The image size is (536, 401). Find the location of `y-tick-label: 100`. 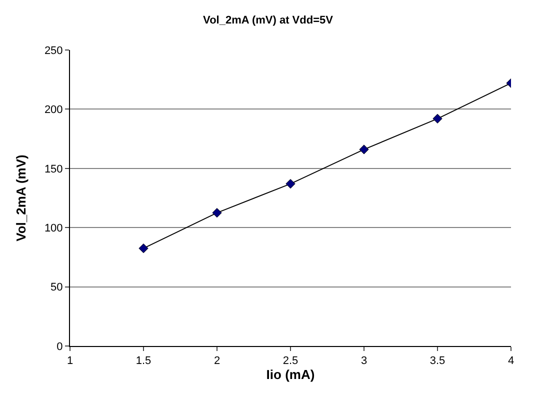

y-tick-label: 100 is located at coordinates (53, 228).